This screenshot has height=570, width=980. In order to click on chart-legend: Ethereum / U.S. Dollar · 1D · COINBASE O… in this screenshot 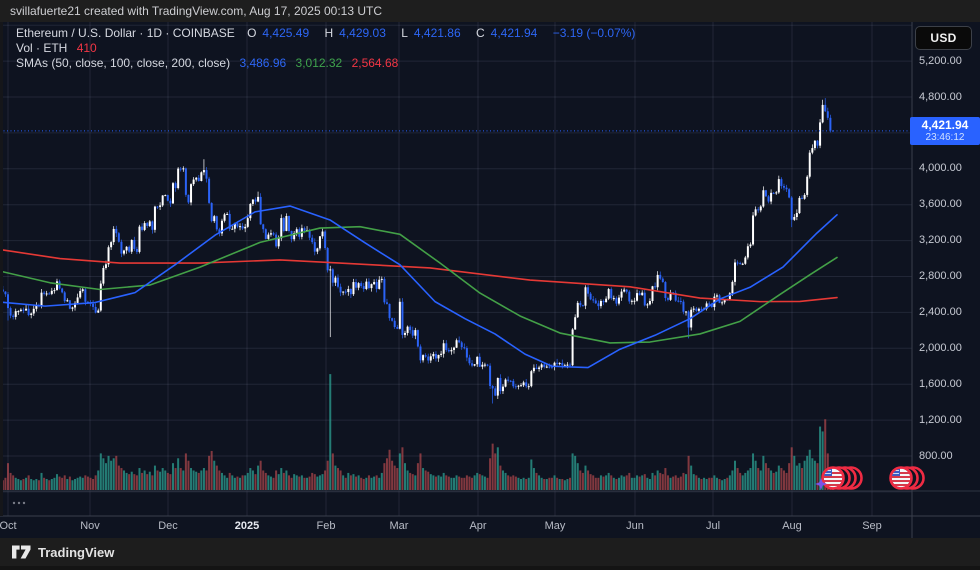, I will do `click(328, 48)`.